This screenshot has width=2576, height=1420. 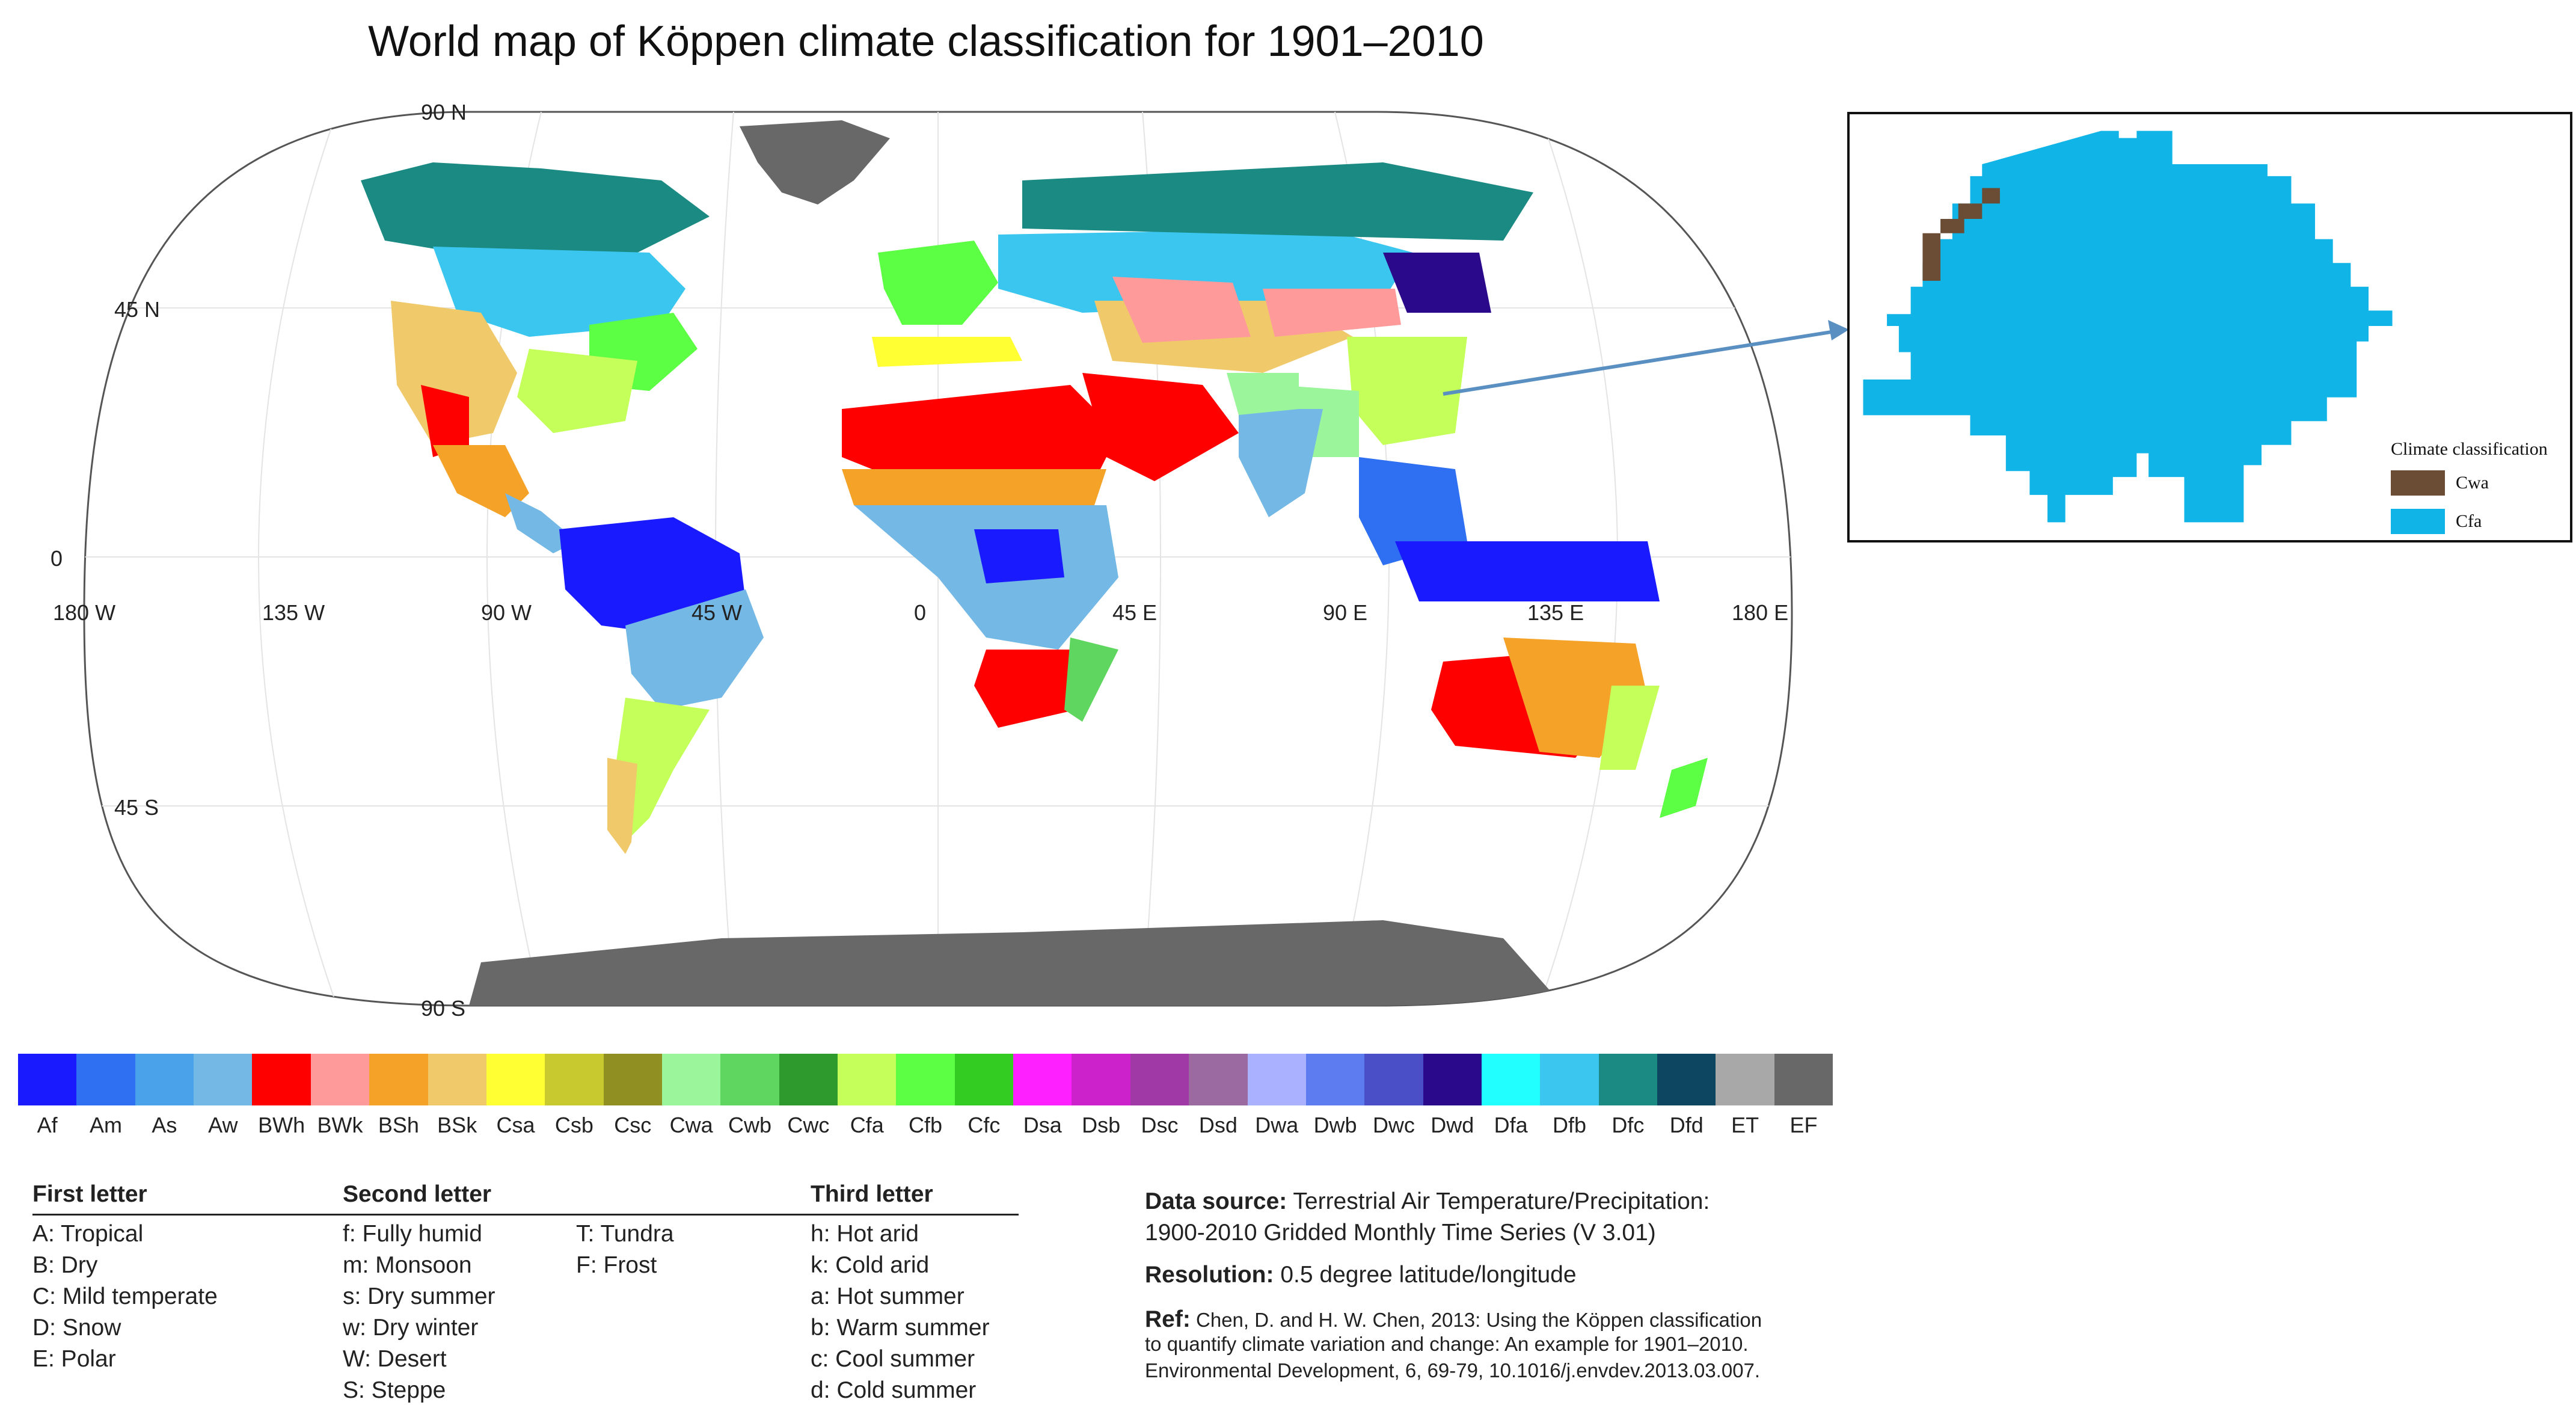 What do you see at coordinates (1407, 391) in the screenshot?
I see `east-china` at bounding box center [1407, 391].